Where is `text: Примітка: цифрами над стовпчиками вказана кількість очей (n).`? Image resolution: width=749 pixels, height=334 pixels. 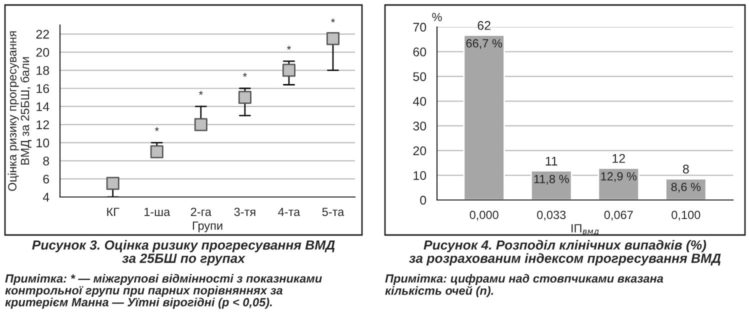 text: Примітка: цифрами над стовпчиками вказана кількість очей (n). is located at coordinates (524, 286).